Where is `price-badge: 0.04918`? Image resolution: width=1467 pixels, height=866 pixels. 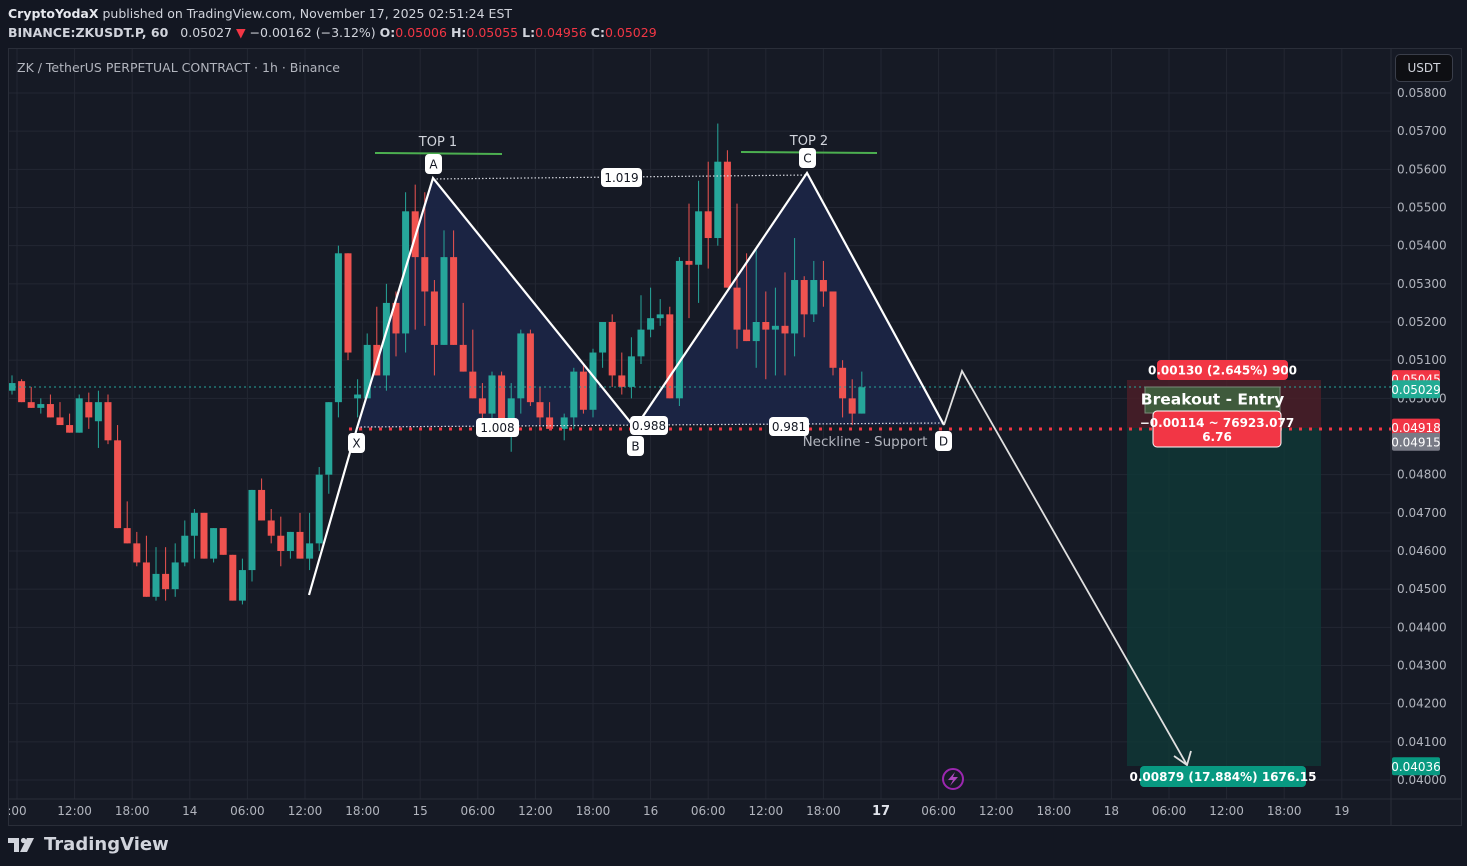
price-badge: 0.04918 is located at coordinates (1416, 427).